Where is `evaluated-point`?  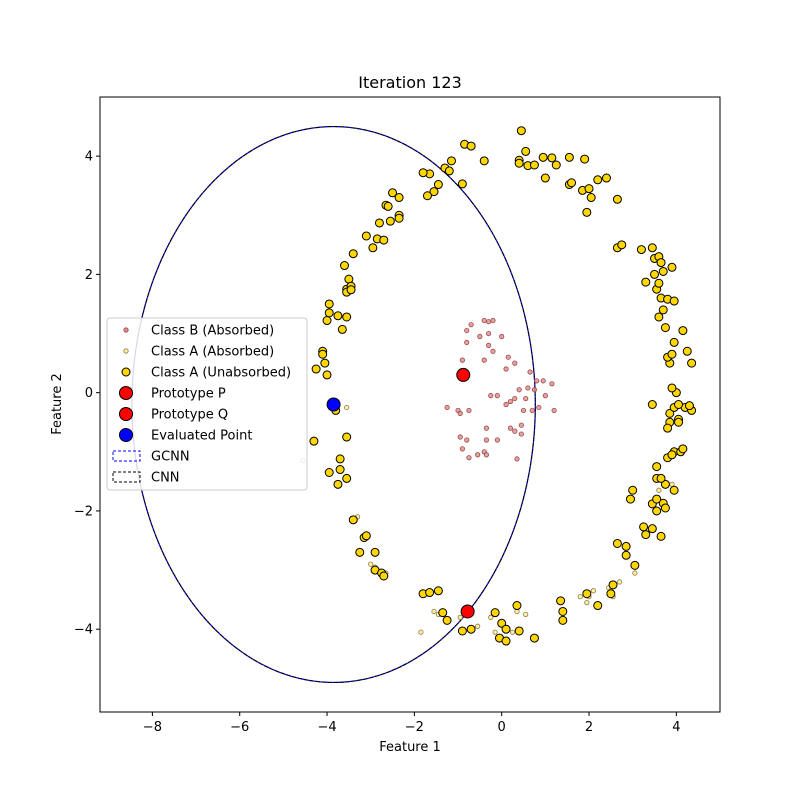 evaluated-point is located at coordinates (333, 404).